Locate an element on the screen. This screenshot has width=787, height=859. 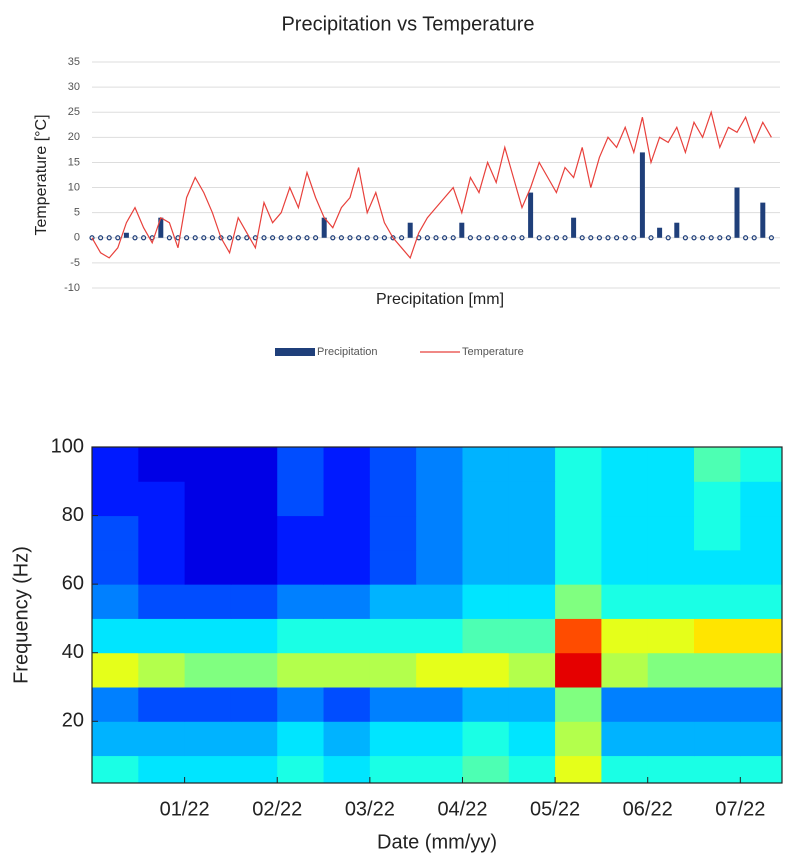
y-tick-label: 20 is located at coordinates (73, 721).